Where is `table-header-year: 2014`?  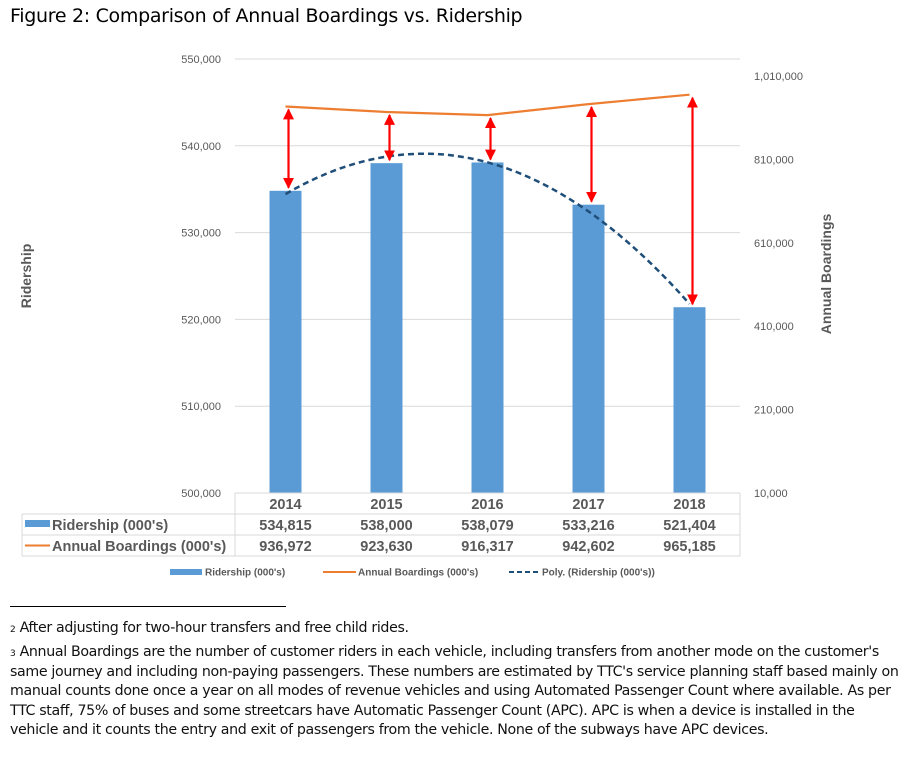 table-header-year: 2014 is located at coordinates (285, 505).